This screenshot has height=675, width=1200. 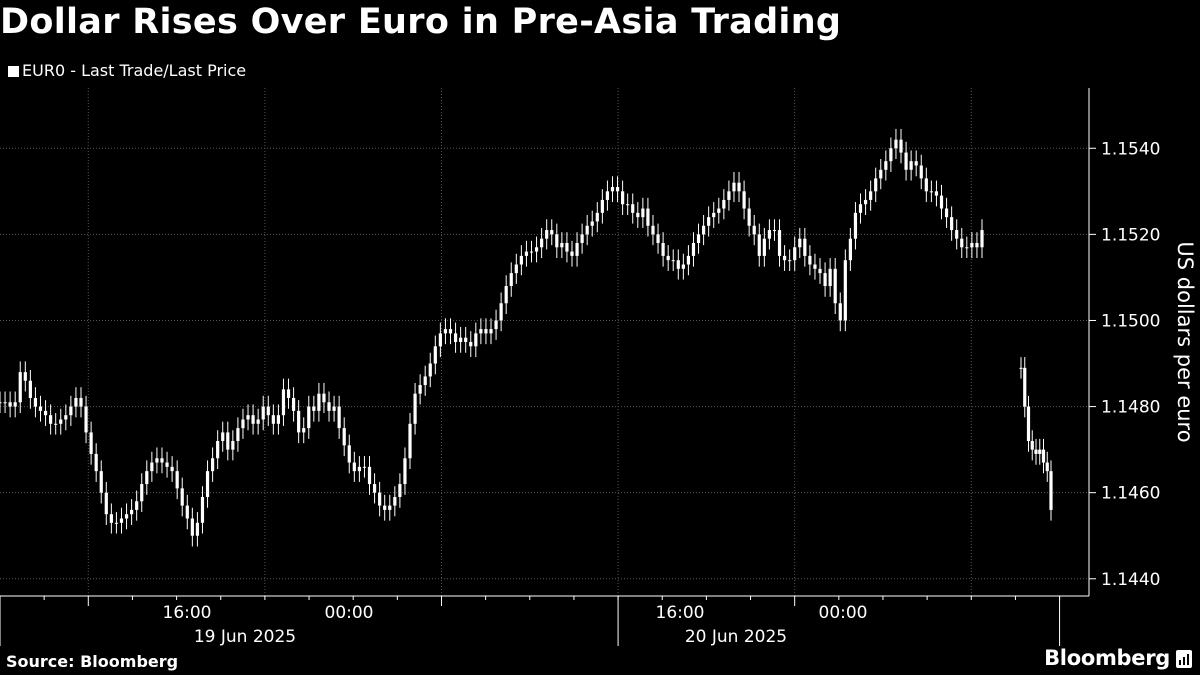 What do you see at coordinates (1130, 580) in the screenshot?
I see `y-tick-label: 1.1440` at bounding box center [1130, 580].